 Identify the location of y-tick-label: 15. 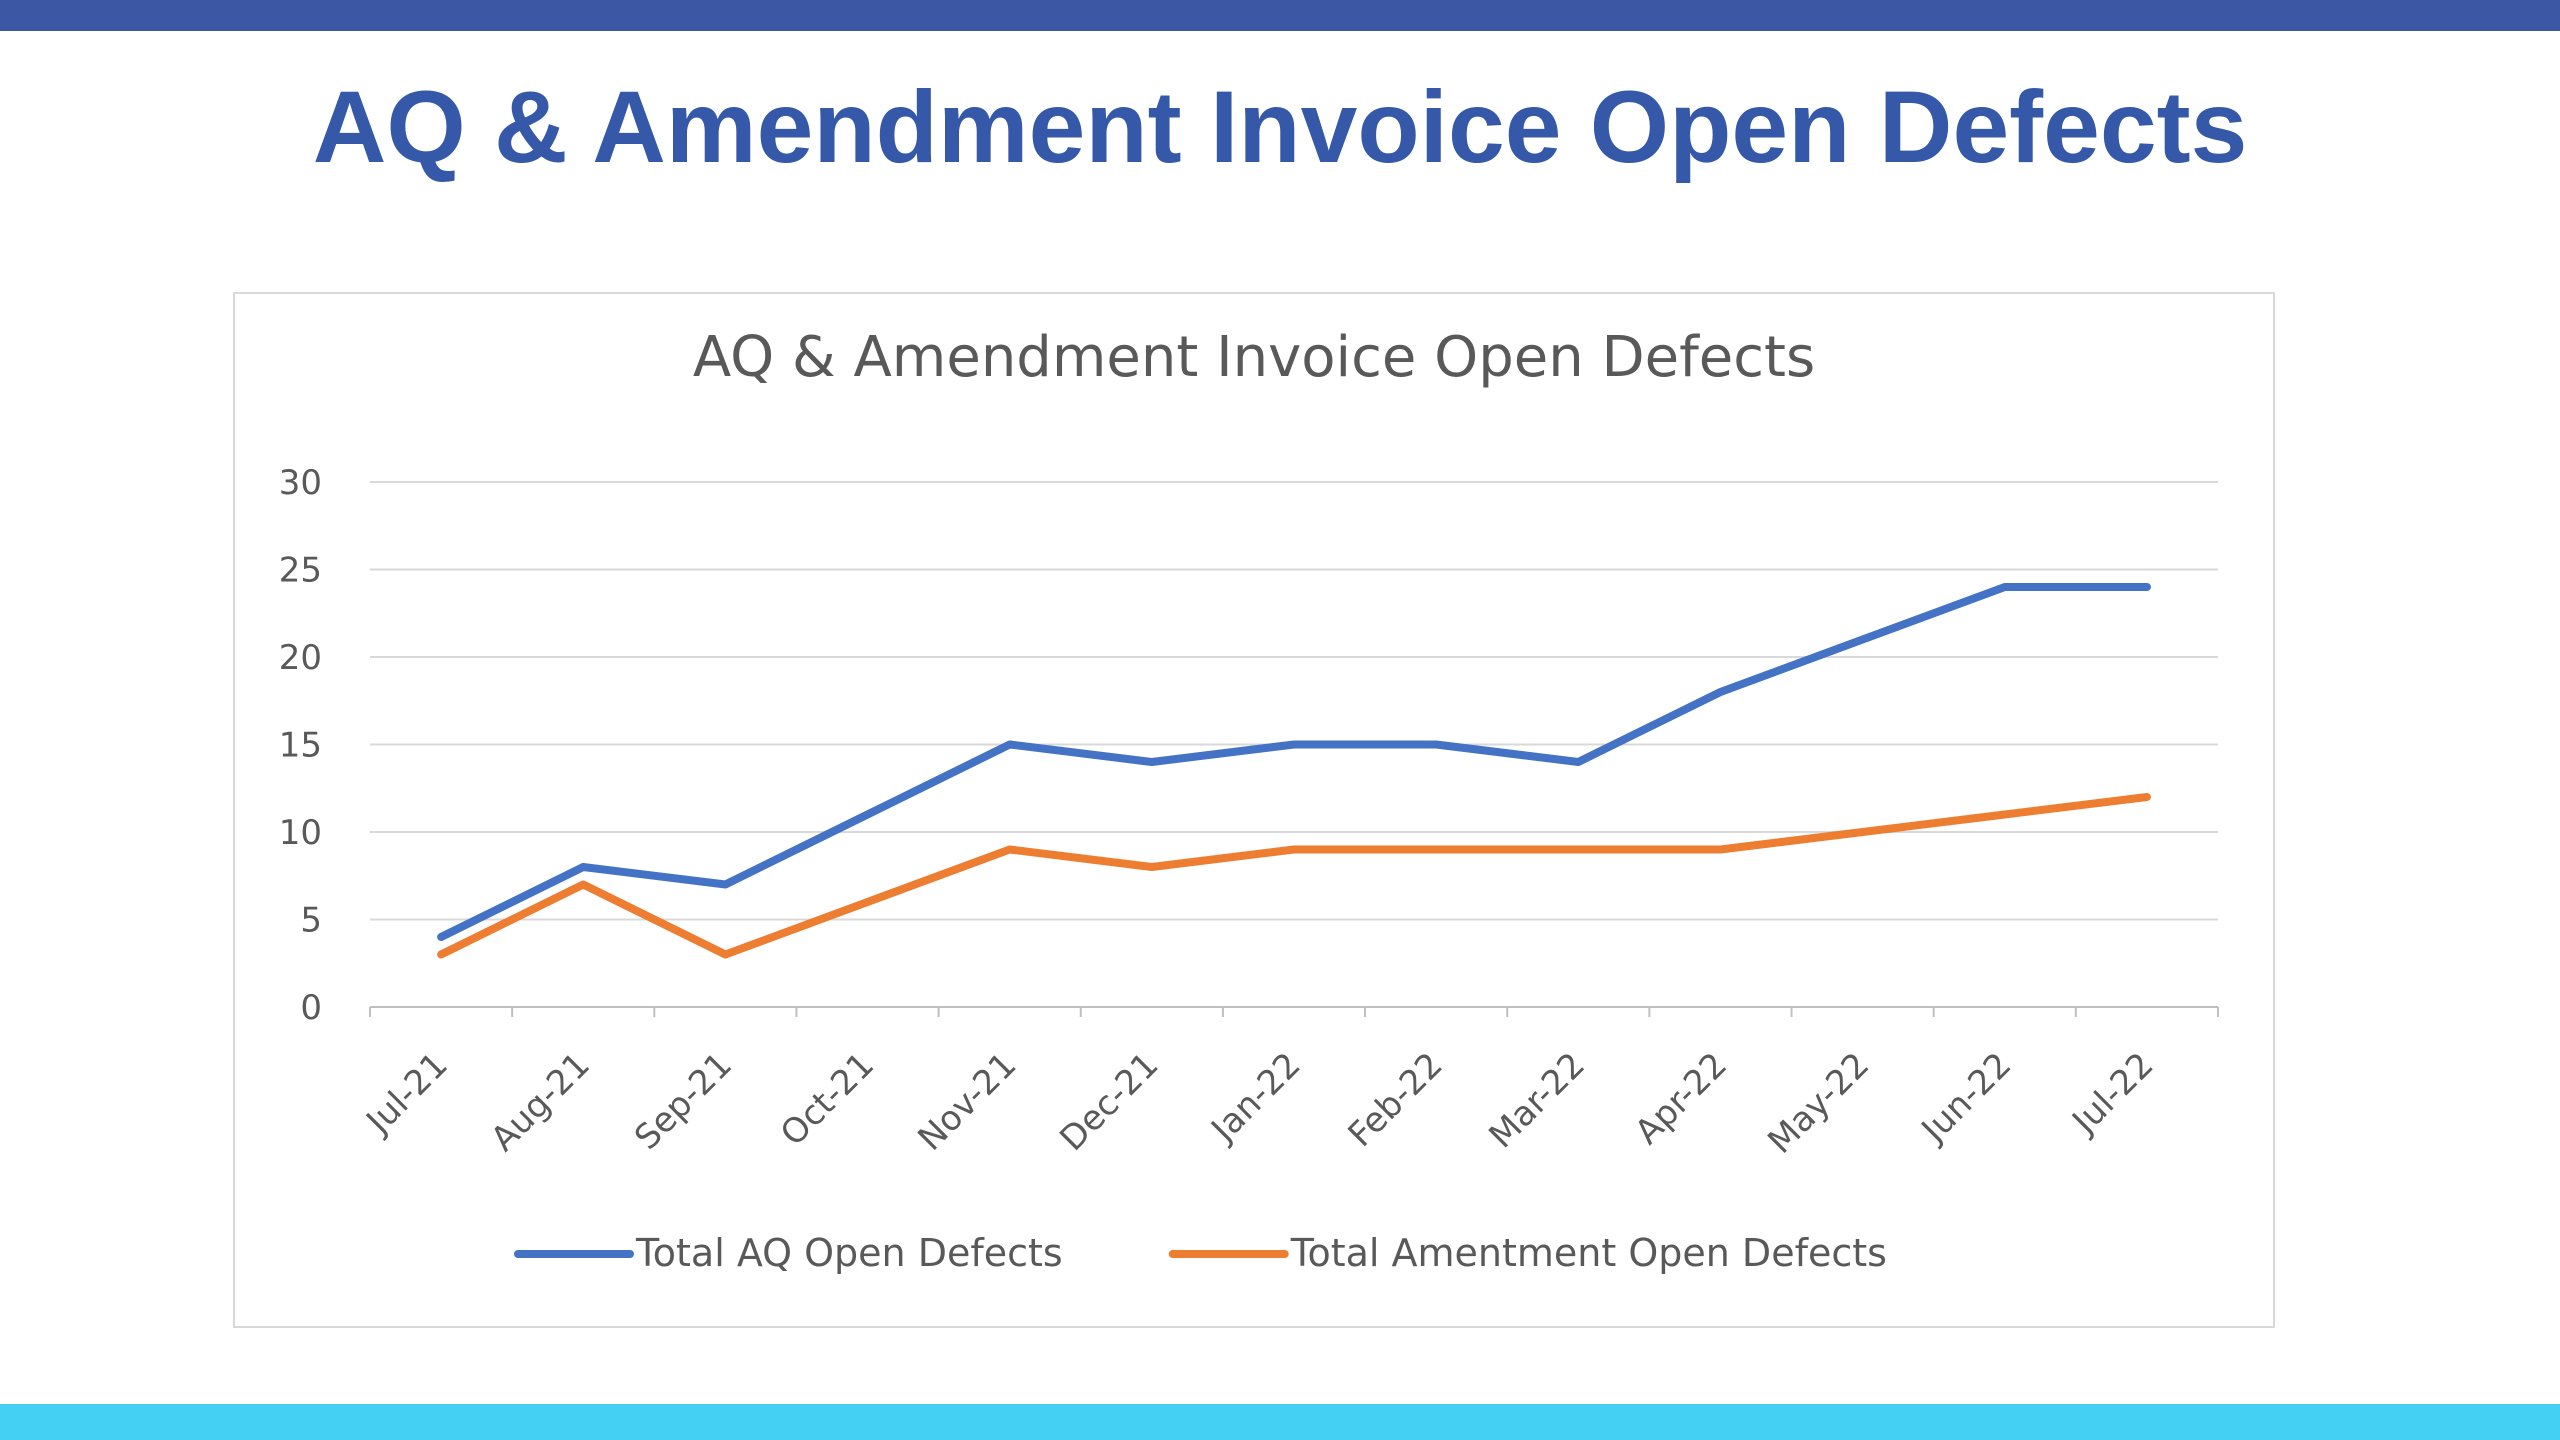
(300, 746).